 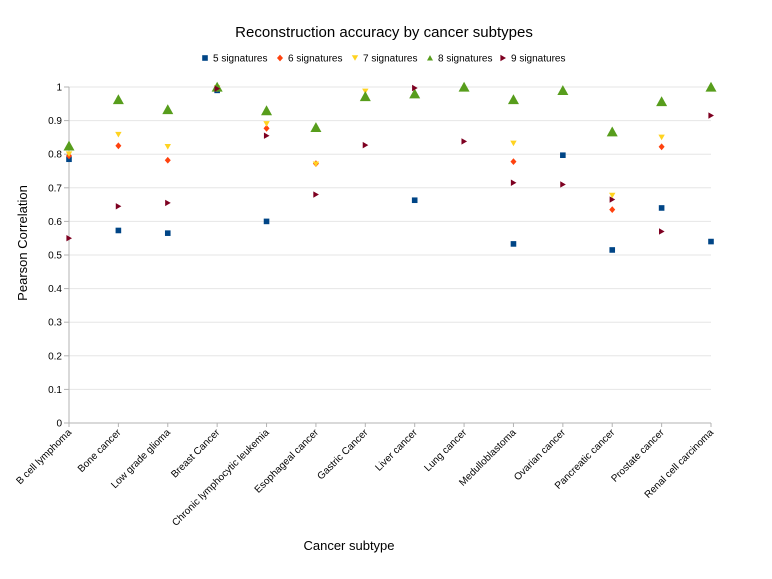 I want to click on legend-label: 7 signatures, so click(x=390, y=59).